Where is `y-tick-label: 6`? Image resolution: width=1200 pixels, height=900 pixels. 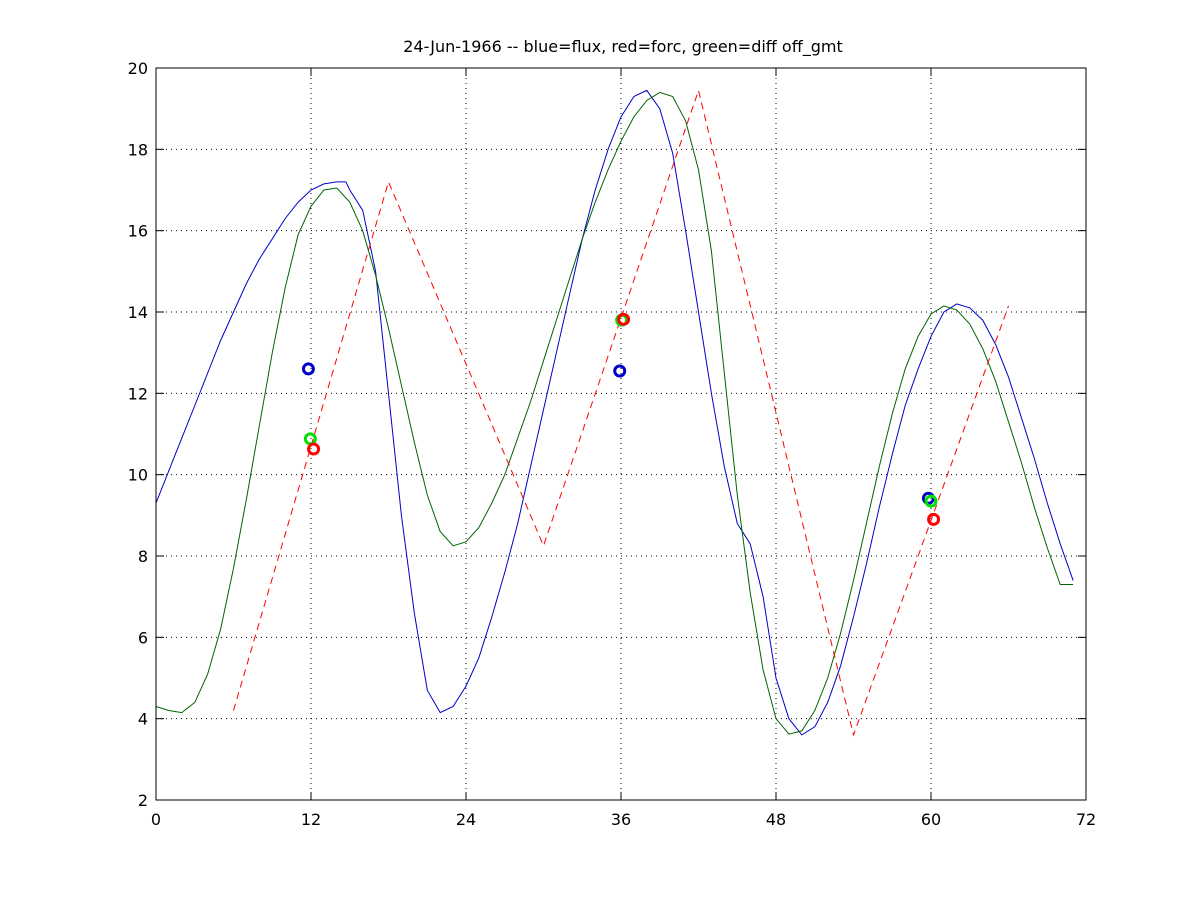
y-tick-label: 6 is located at coordinates (143, 637).